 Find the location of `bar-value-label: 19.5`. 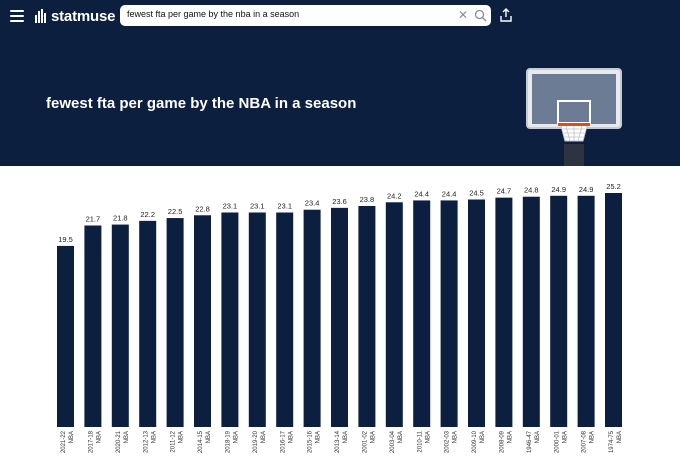

bar-value-label: 19.5 is located at coordinates (65, 239).